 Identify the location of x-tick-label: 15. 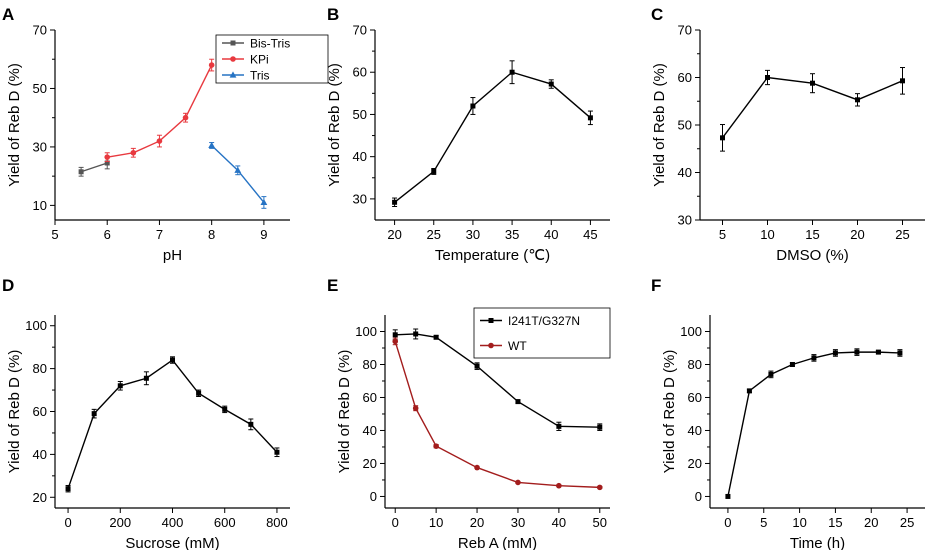
(835, 522).